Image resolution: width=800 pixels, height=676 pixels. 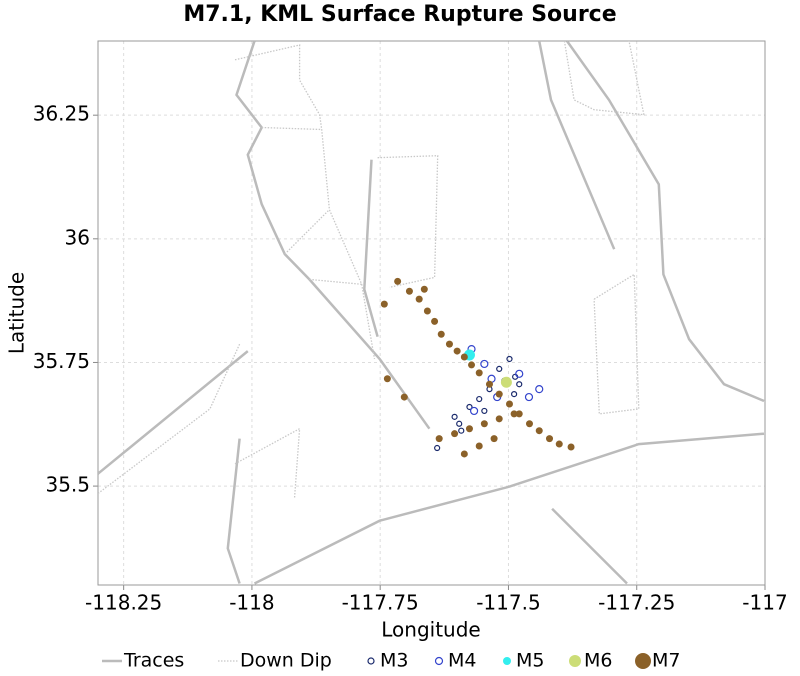 What do you see at coordinates (61, 361) in the screenshot?
I see `y-tick-label: 35.75` at bounding box center [61, 361].